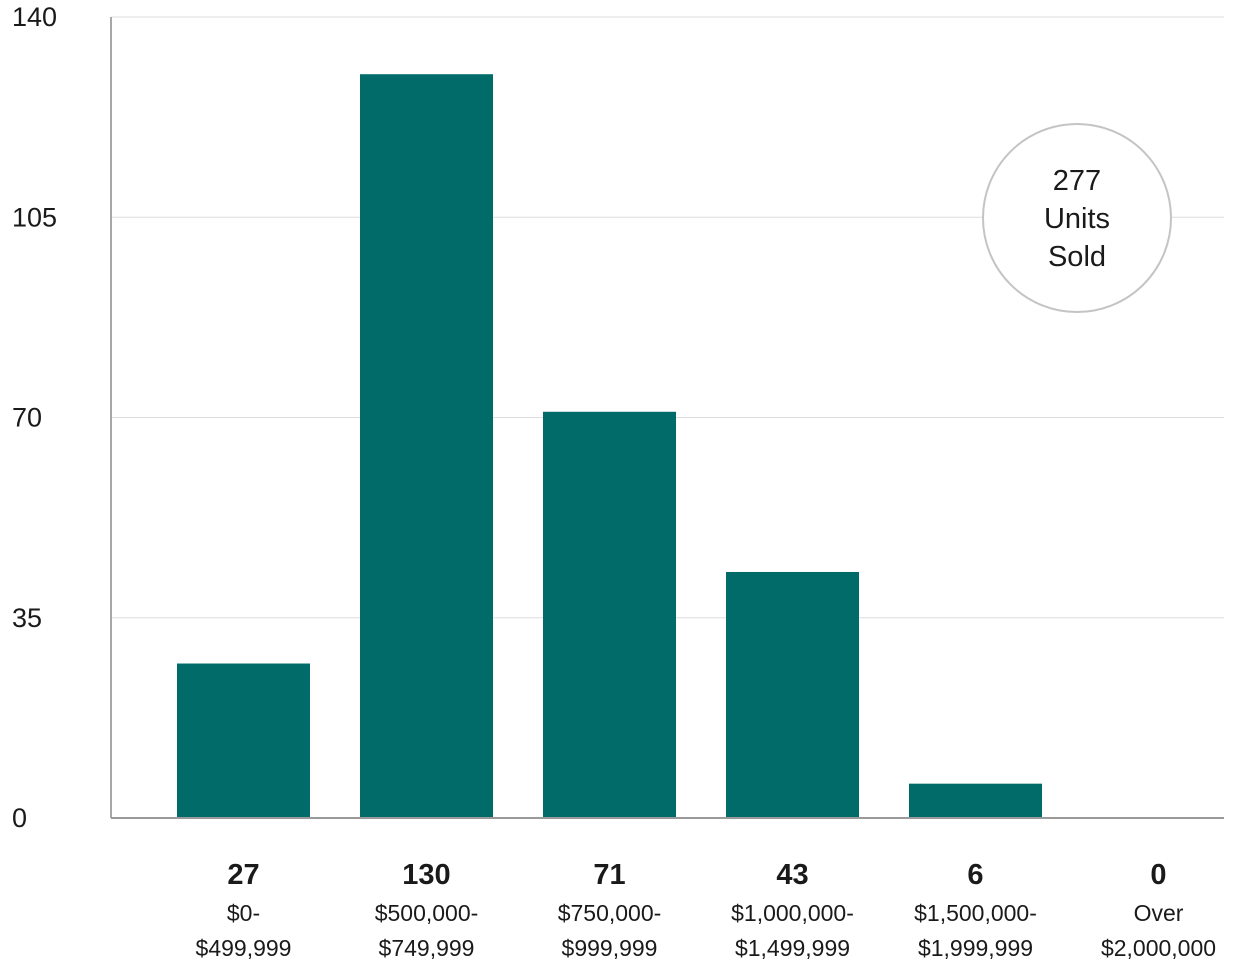 This screenshot has width=1239, height=968. What do you see at coordinates (975, 948) in the screenshot?
I see `category-label: $1,999,999` at bounding box center [975, 948].